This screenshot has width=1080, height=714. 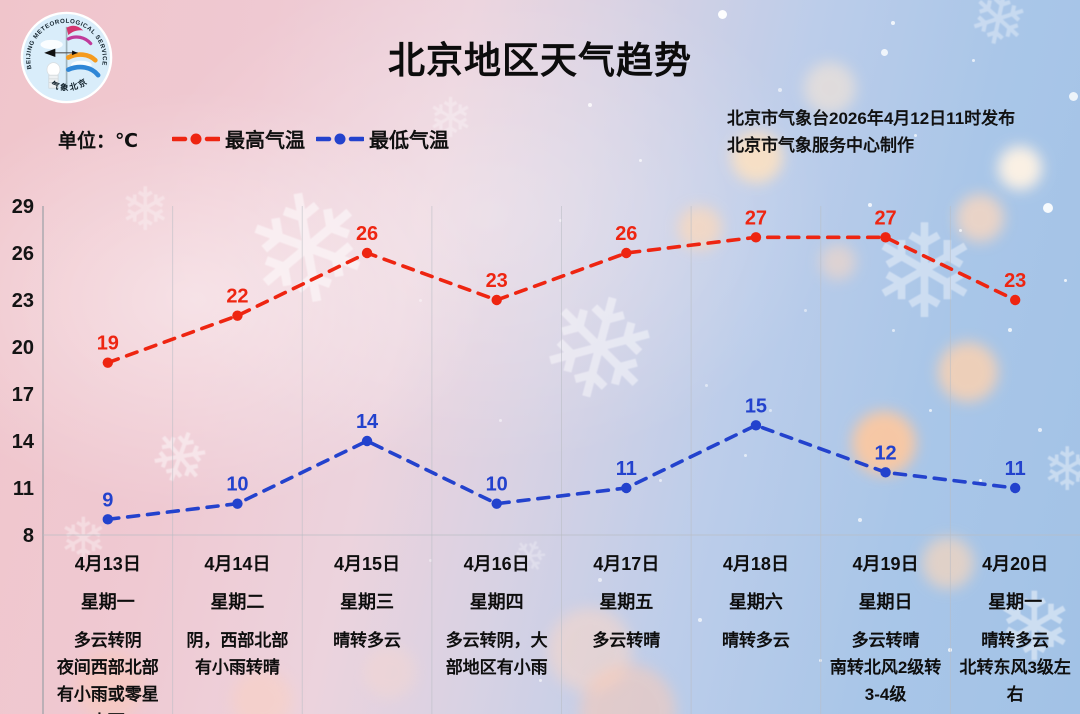 I want to click on unit-label: 单位：℃, so click(x=98, y=141).